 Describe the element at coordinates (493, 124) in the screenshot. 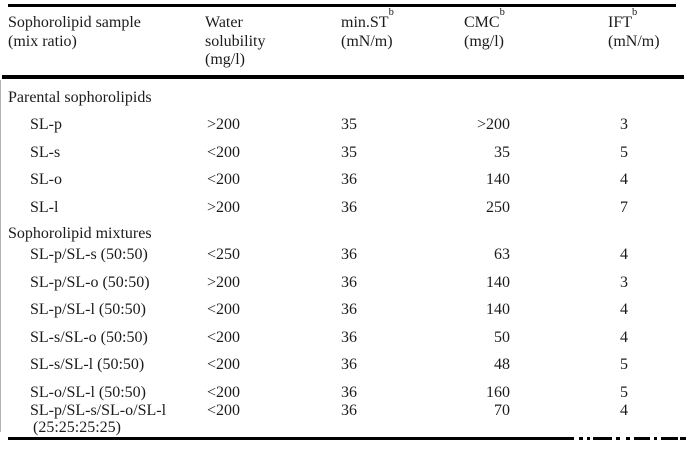

I see `cmc-value: >200` at that location.